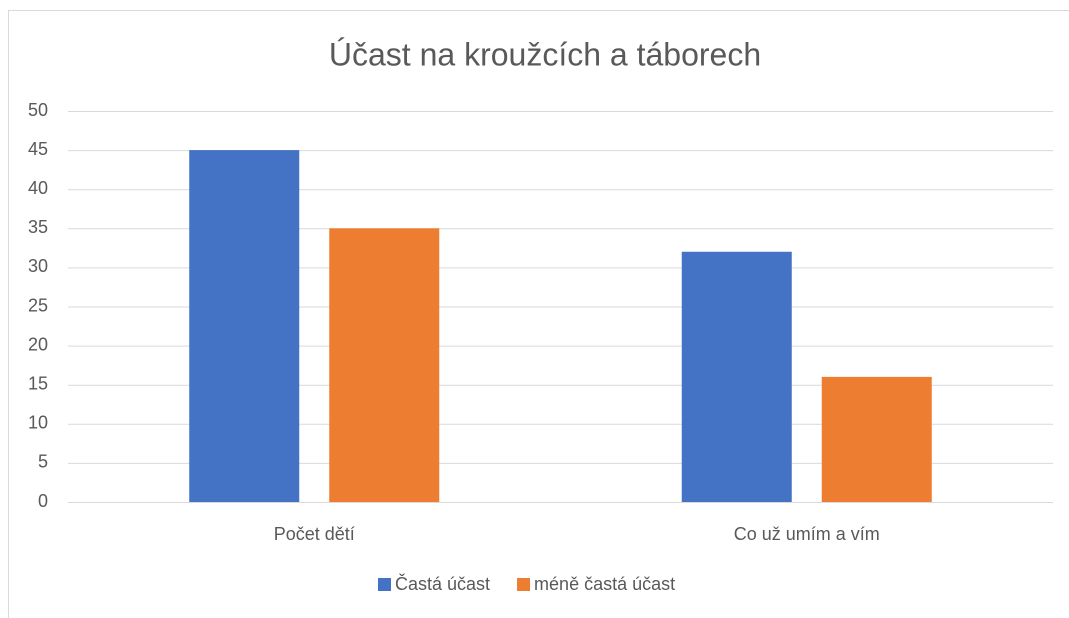 This screenshot has width=1069, height=618. What do you see at coordinates (38, 149) in the screenshot?
I see `y-tick-label: 45` at bounding box center [38, 149].